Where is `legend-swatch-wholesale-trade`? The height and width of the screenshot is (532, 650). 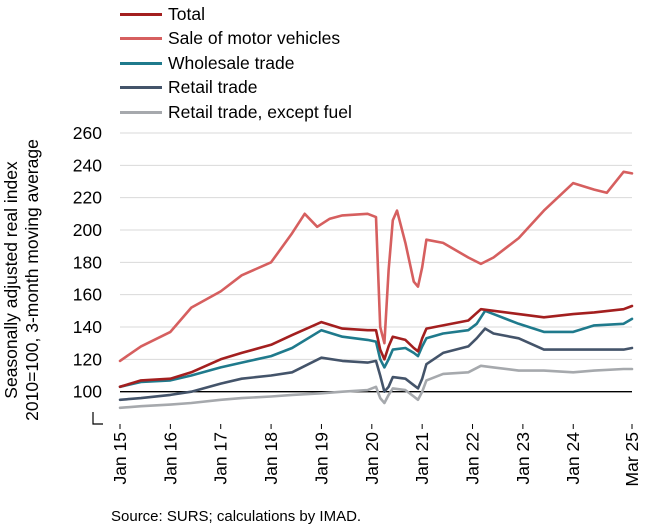
legend-swatch-wholesale-trade is located at coordinates (141, 63).